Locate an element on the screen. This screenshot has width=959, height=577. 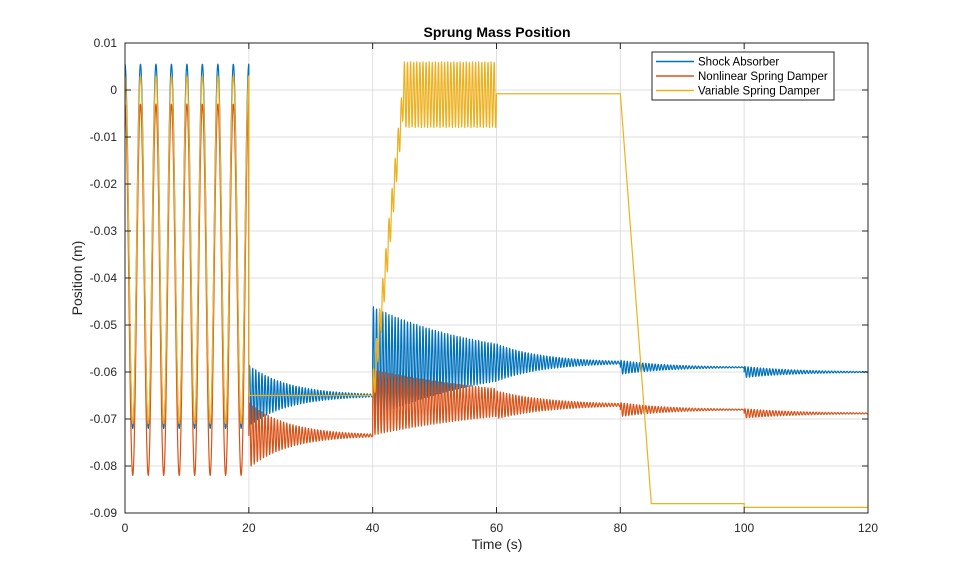
legend-label-nonlinear-spring-damper: Nonlinear Spring Damper is located at coordinates (763, 77).